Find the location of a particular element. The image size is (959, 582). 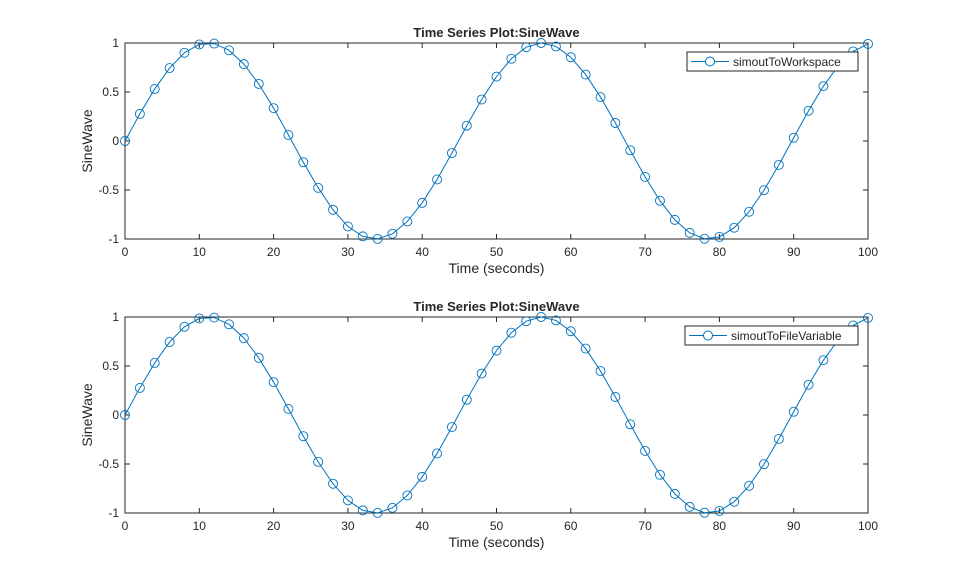

legend-label: simoutToFileVariable is located at coordinates (786, 336).